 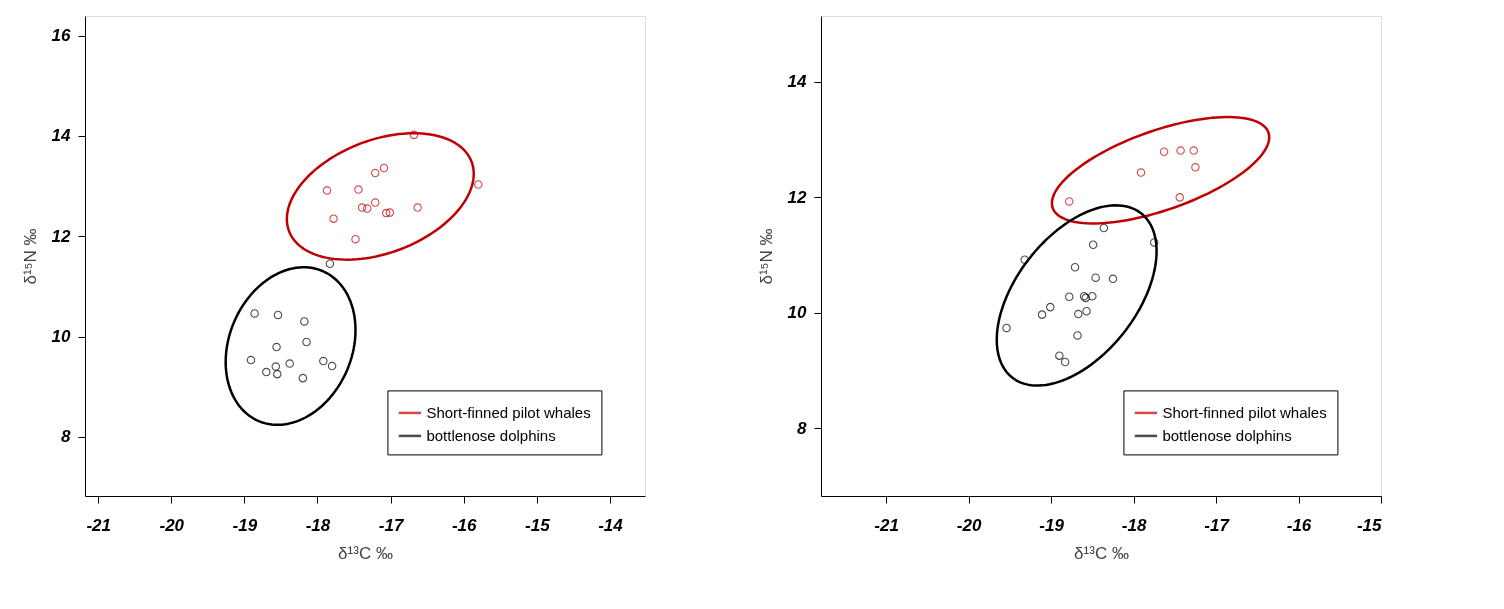 What do you see at coordinates (61, 36) in the screenshot?
I see `y-tick-label: 16` at bounding box center [61, 36].